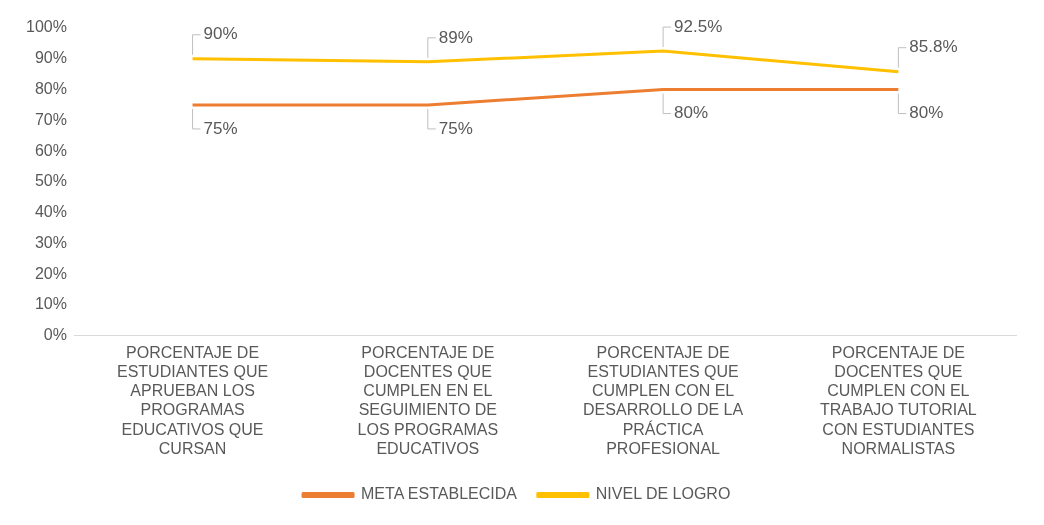 This screenshot has width=1044, height=525. I want to click on data-label: 92.5%, so click(698, 26).